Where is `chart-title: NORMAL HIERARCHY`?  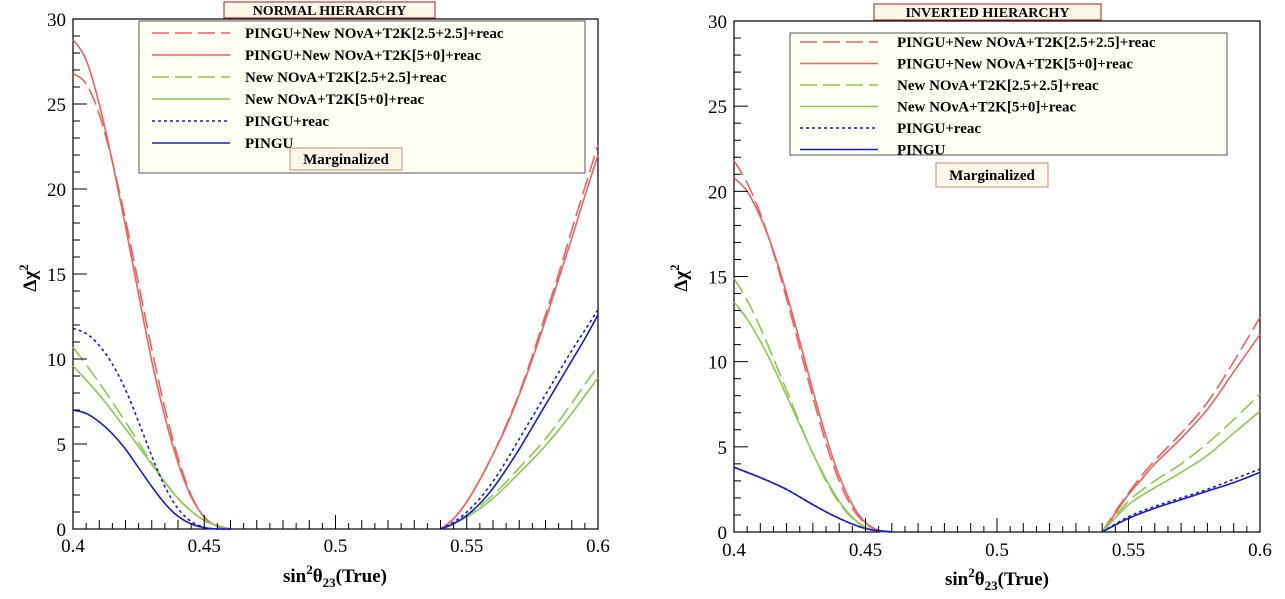
chart-title: NORMAL HIERARCHY is located at coordinates (330, 11).